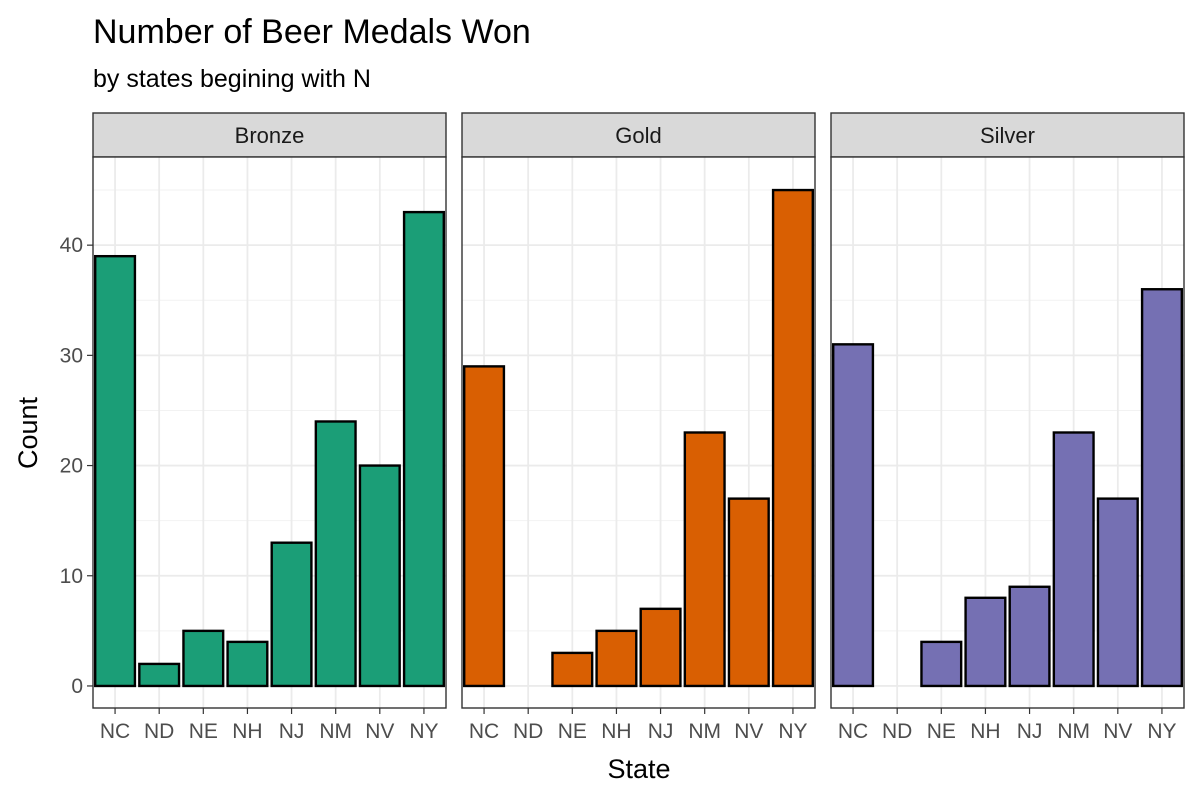  I want to click on y-tick-label: 20, so click(71, 466).